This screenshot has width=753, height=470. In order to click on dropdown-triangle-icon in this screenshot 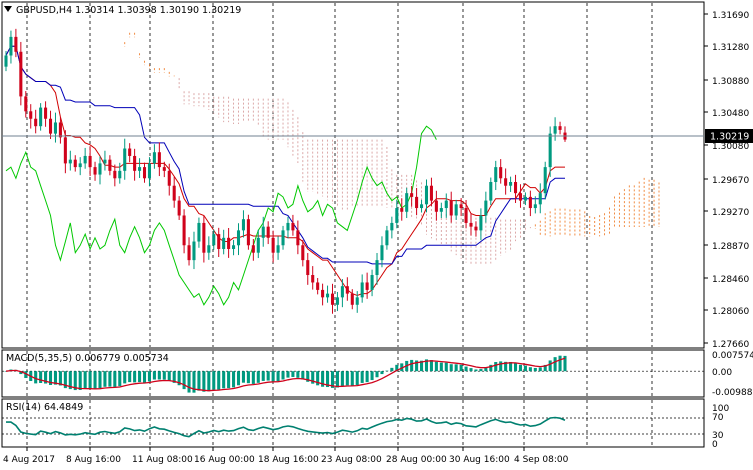, I will do `click(8, 9)`.